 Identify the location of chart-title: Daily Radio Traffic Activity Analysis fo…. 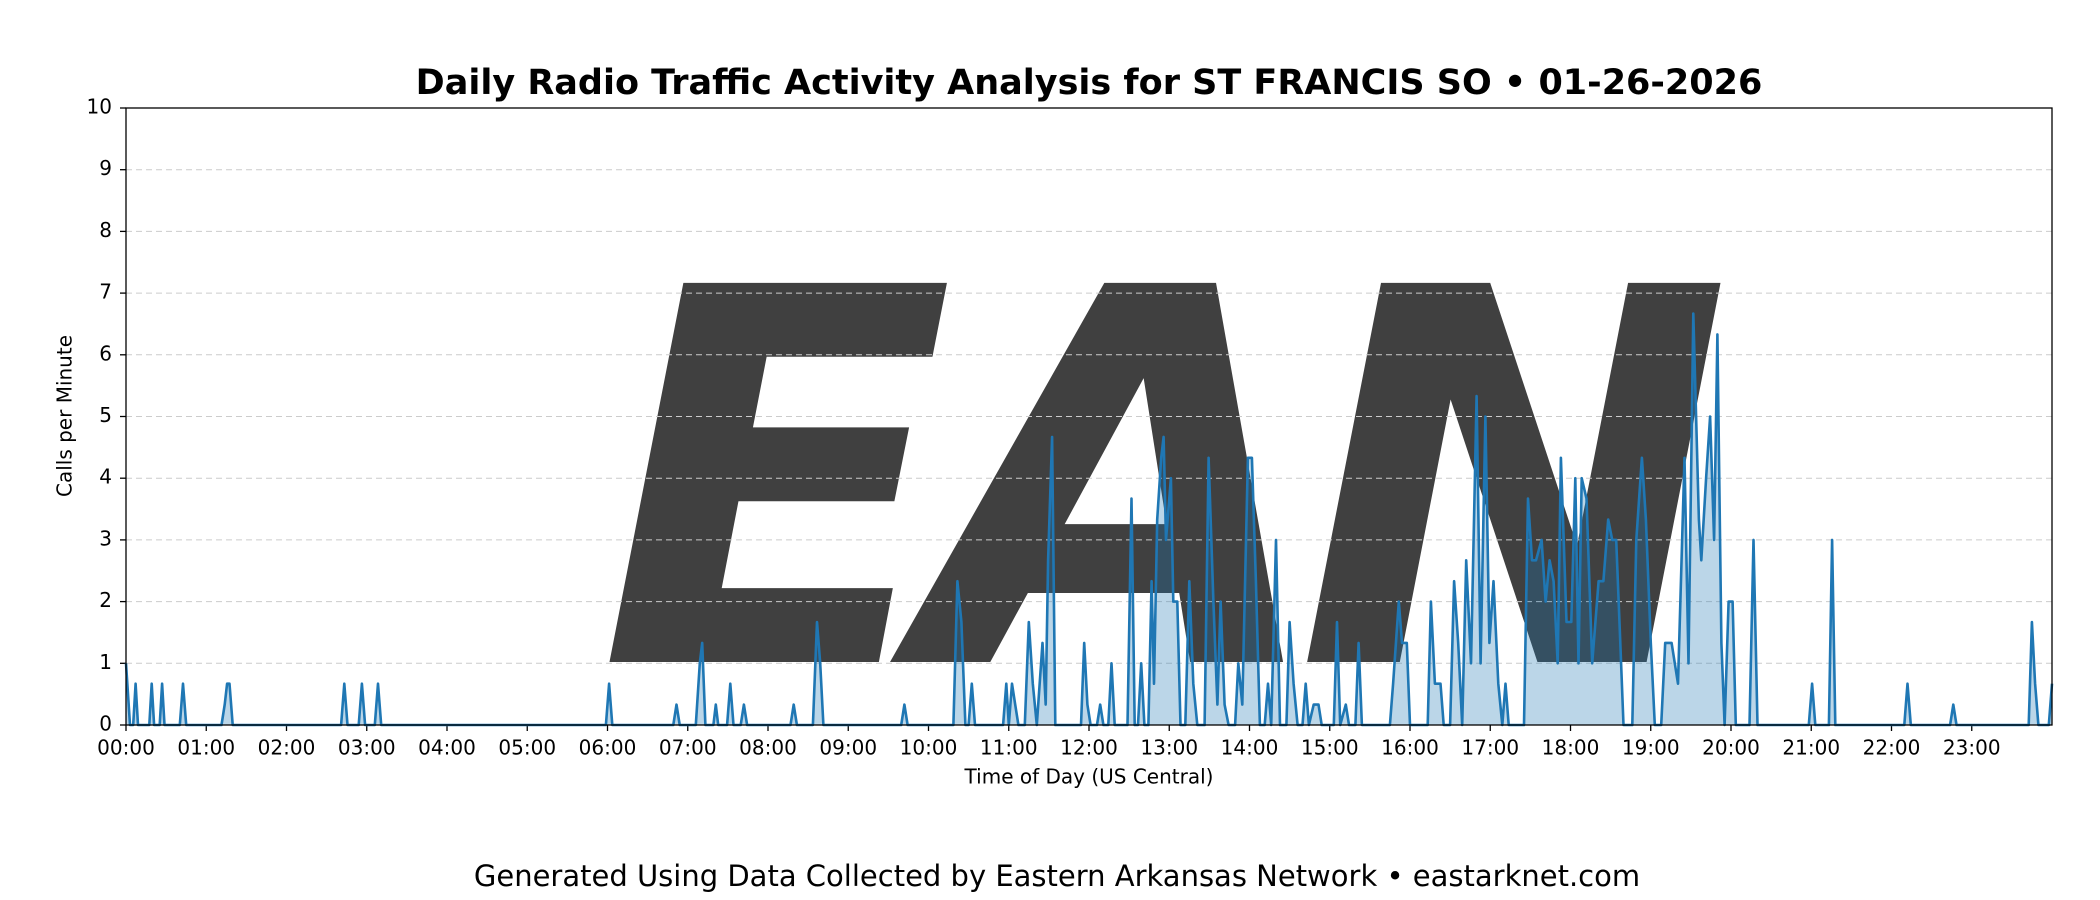
(1089, 83).